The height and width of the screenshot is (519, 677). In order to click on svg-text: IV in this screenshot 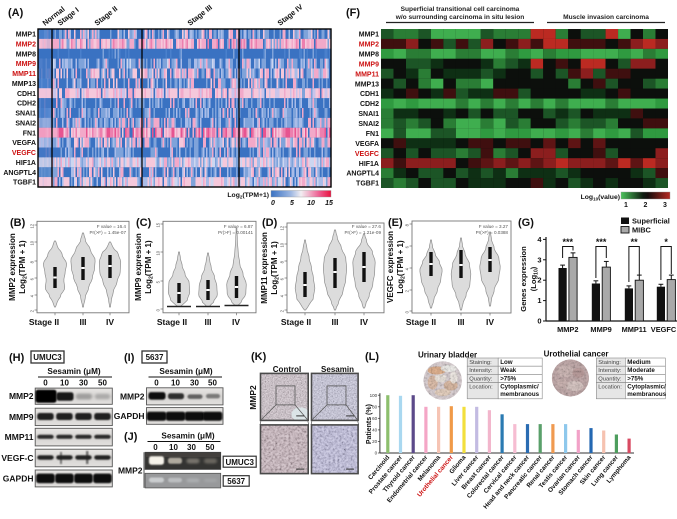, I will do `click(364, 322)`.